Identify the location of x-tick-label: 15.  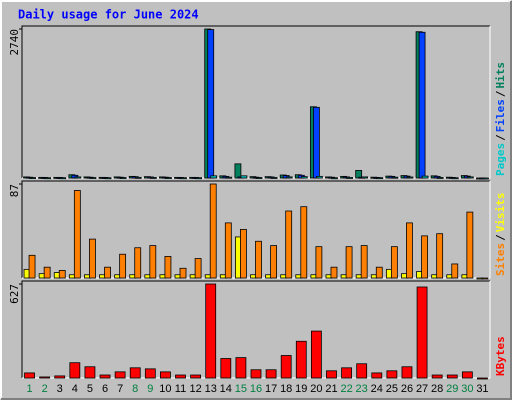
(241, 389).